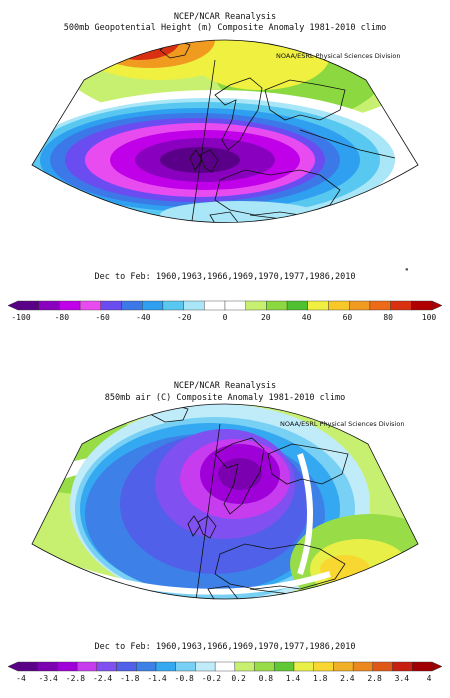 This screenshot has width=450, height=698. I want to click on colorbar-tick-label: 2.8, so click(374, 678).